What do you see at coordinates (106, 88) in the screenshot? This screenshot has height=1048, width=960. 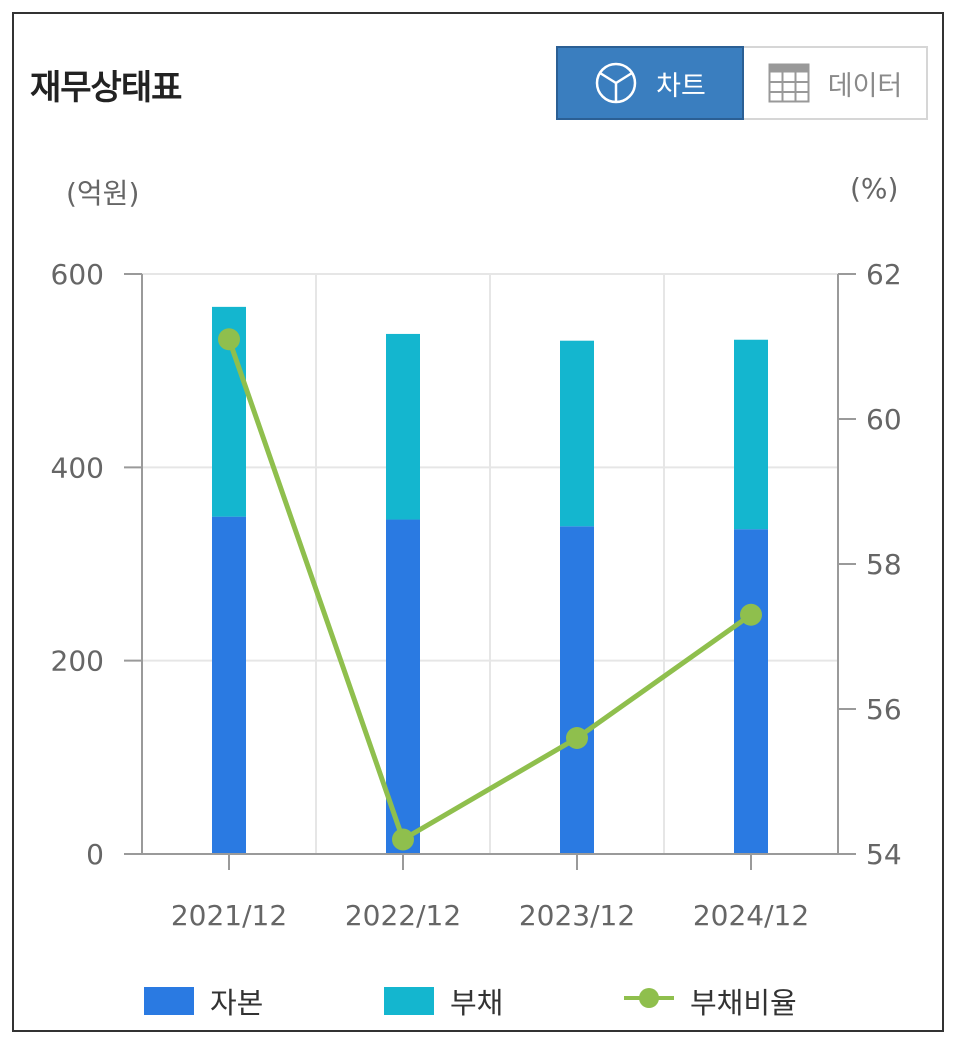 I see `page-title: 재무상태표` at bounding box center [106, 88].